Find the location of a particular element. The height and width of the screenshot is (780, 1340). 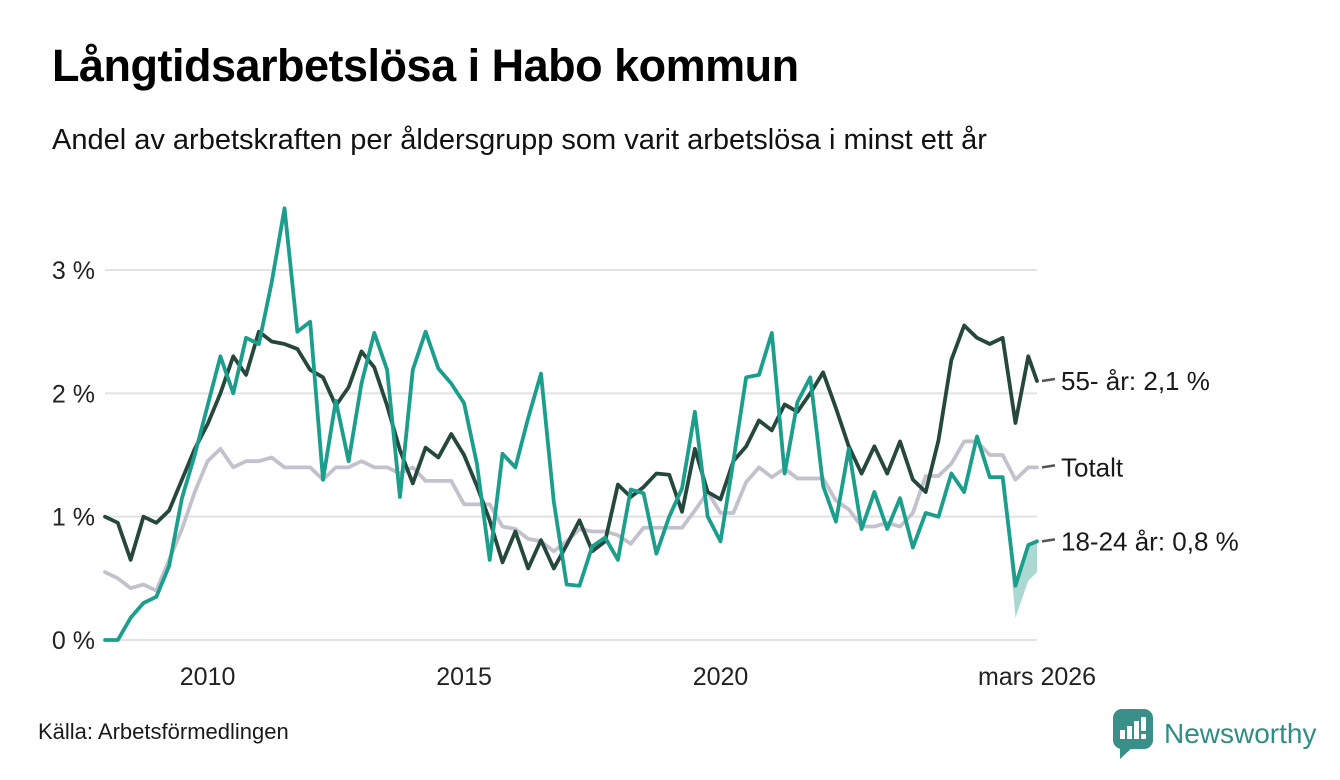

y-tick-label: 2 % is located at coordinates (73, 394).